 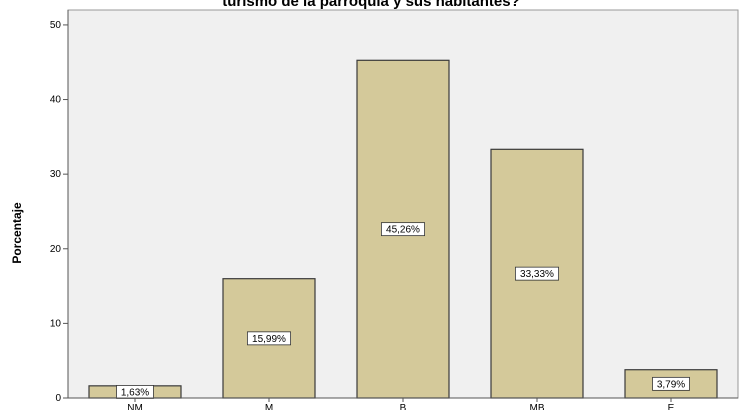 What do you see at coordinates (58, 398) in the screenshot?
I see `y-tick-label: 0` at bounding box center [58, 398].